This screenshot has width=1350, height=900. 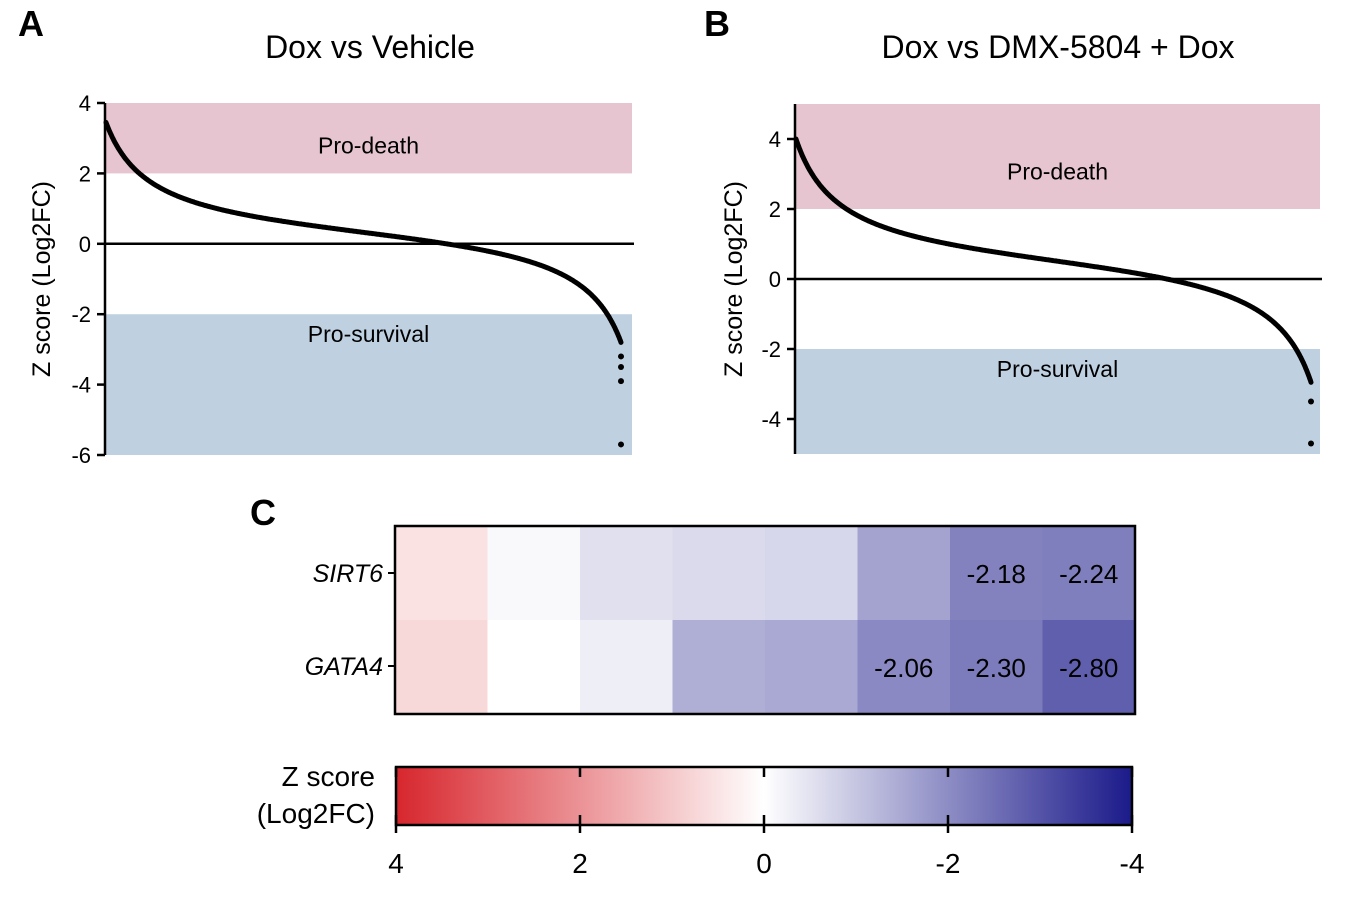 I want to click on panel-b-tick-label: -2, so click(x=771, y=349).